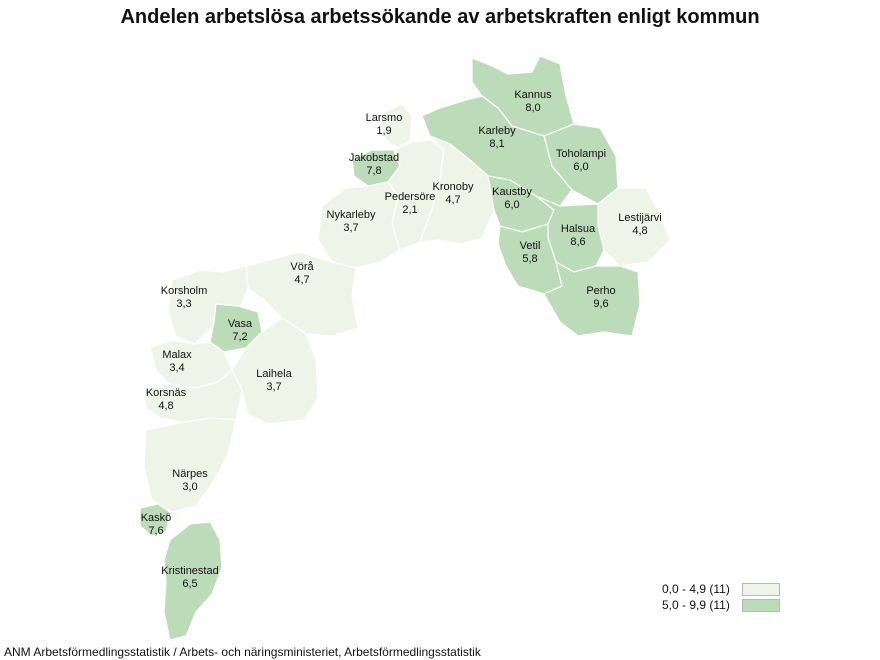  Describe the element at coordinates (302, 267) in the screenshot. I see `label-name-v-r-: Vörå` at that location.